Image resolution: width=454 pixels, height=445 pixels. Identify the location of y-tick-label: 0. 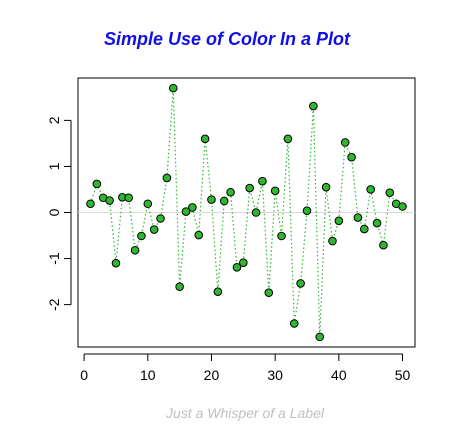
(54, 212).